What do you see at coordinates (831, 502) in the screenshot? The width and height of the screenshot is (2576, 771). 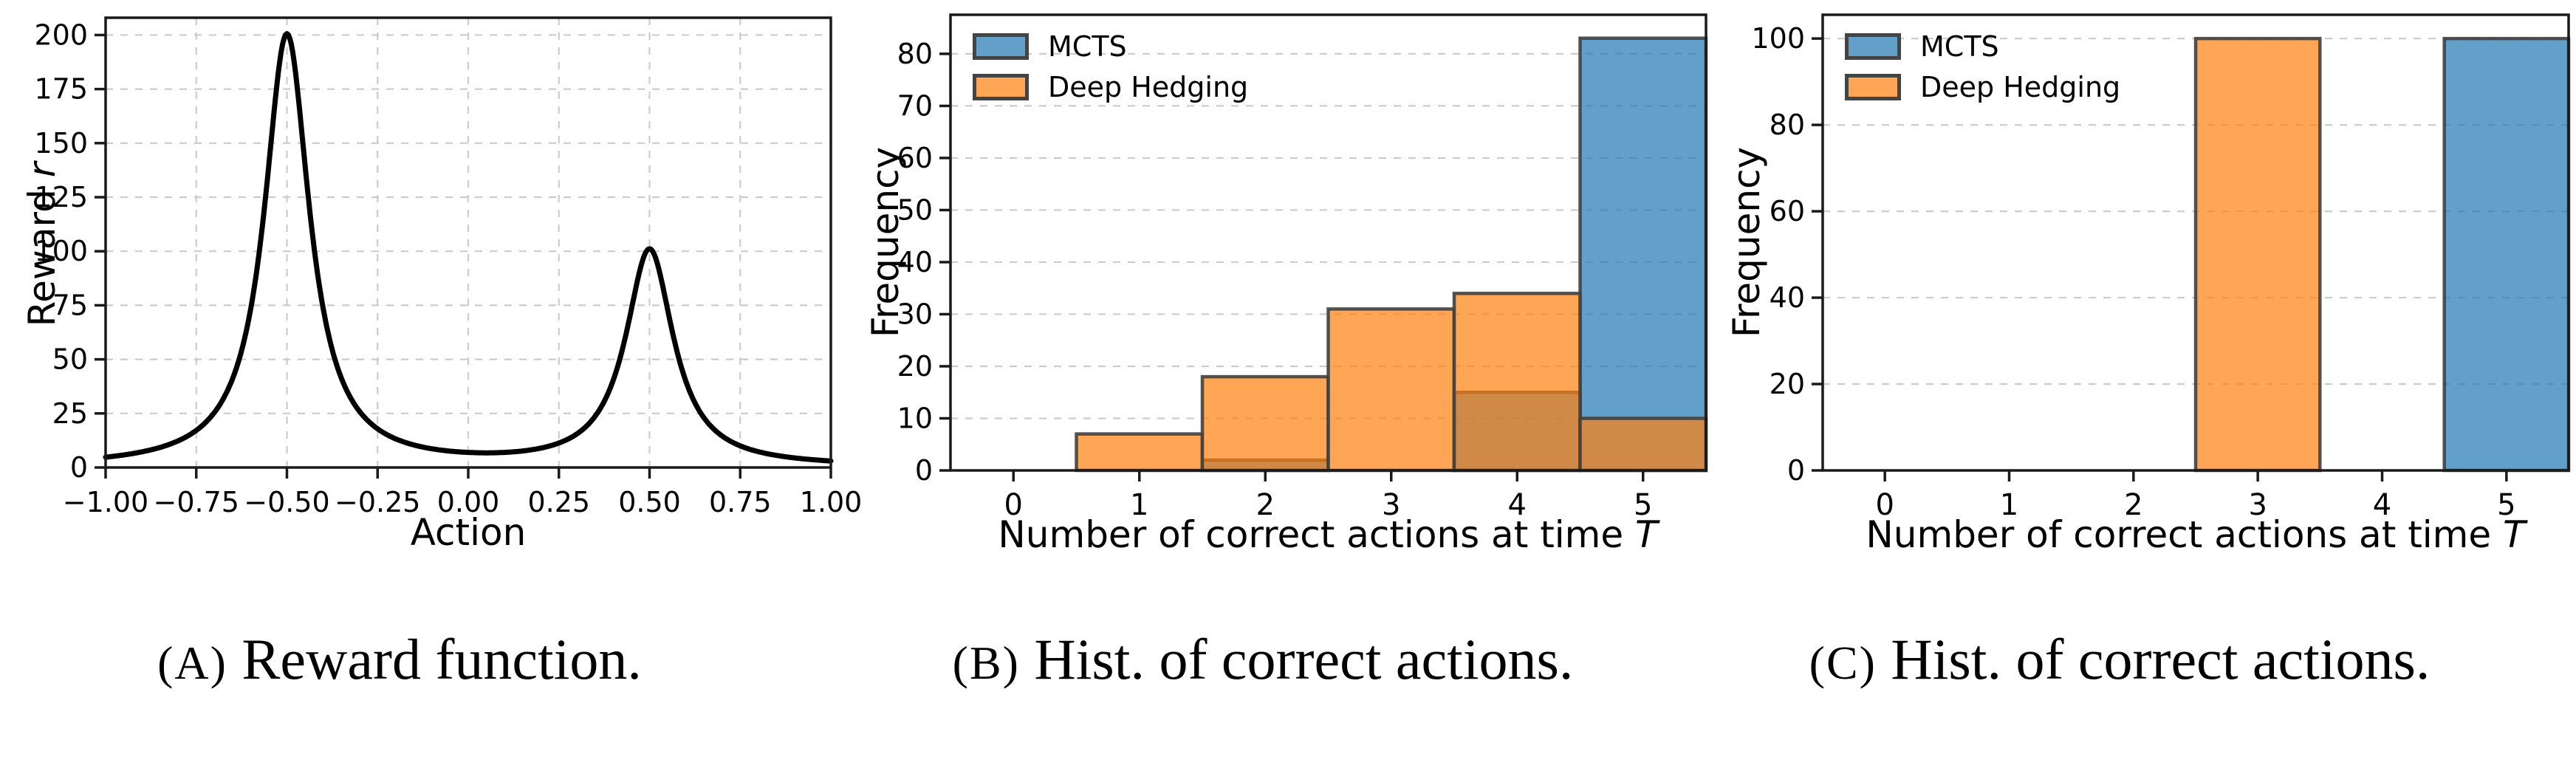 I see `x-tick-label: 1.00` at bounding box center [831, 502].